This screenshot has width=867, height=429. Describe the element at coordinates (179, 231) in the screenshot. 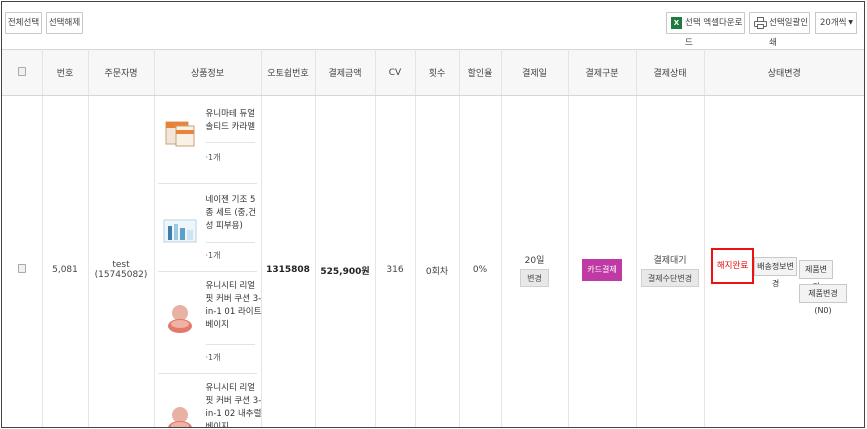

I see `skincare-set-icon` at that location.